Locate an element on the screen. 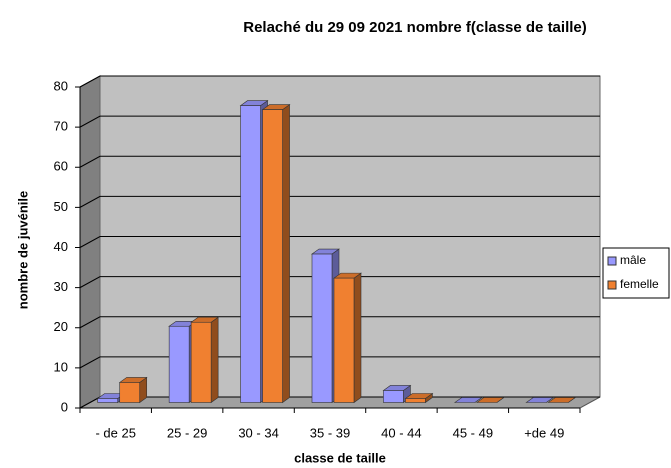  x-tick-label: 45 - 49 is located at coordinates (473, 432).